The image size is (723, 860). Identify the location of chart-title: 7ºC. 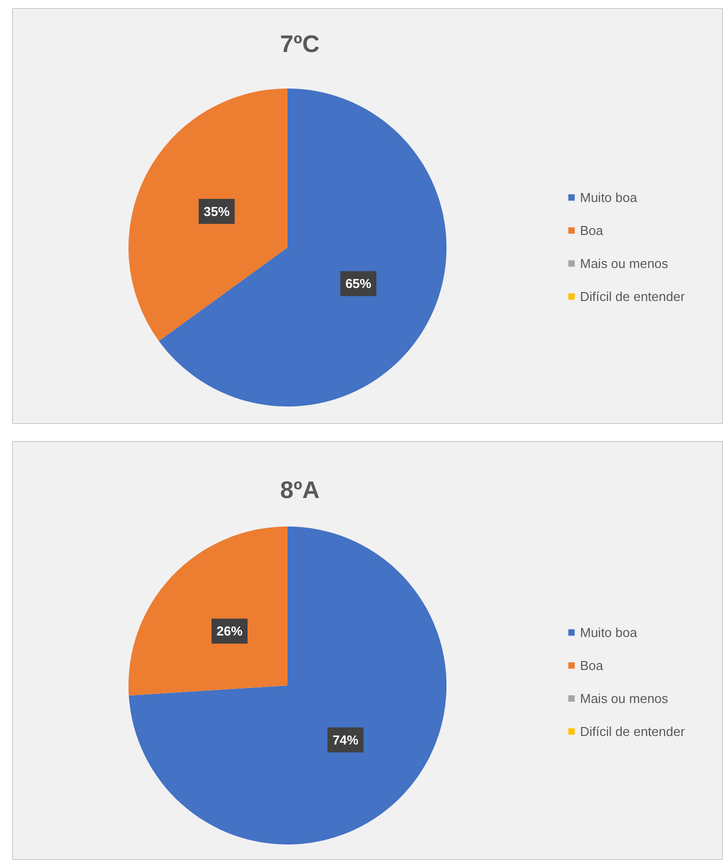
(300, 44).